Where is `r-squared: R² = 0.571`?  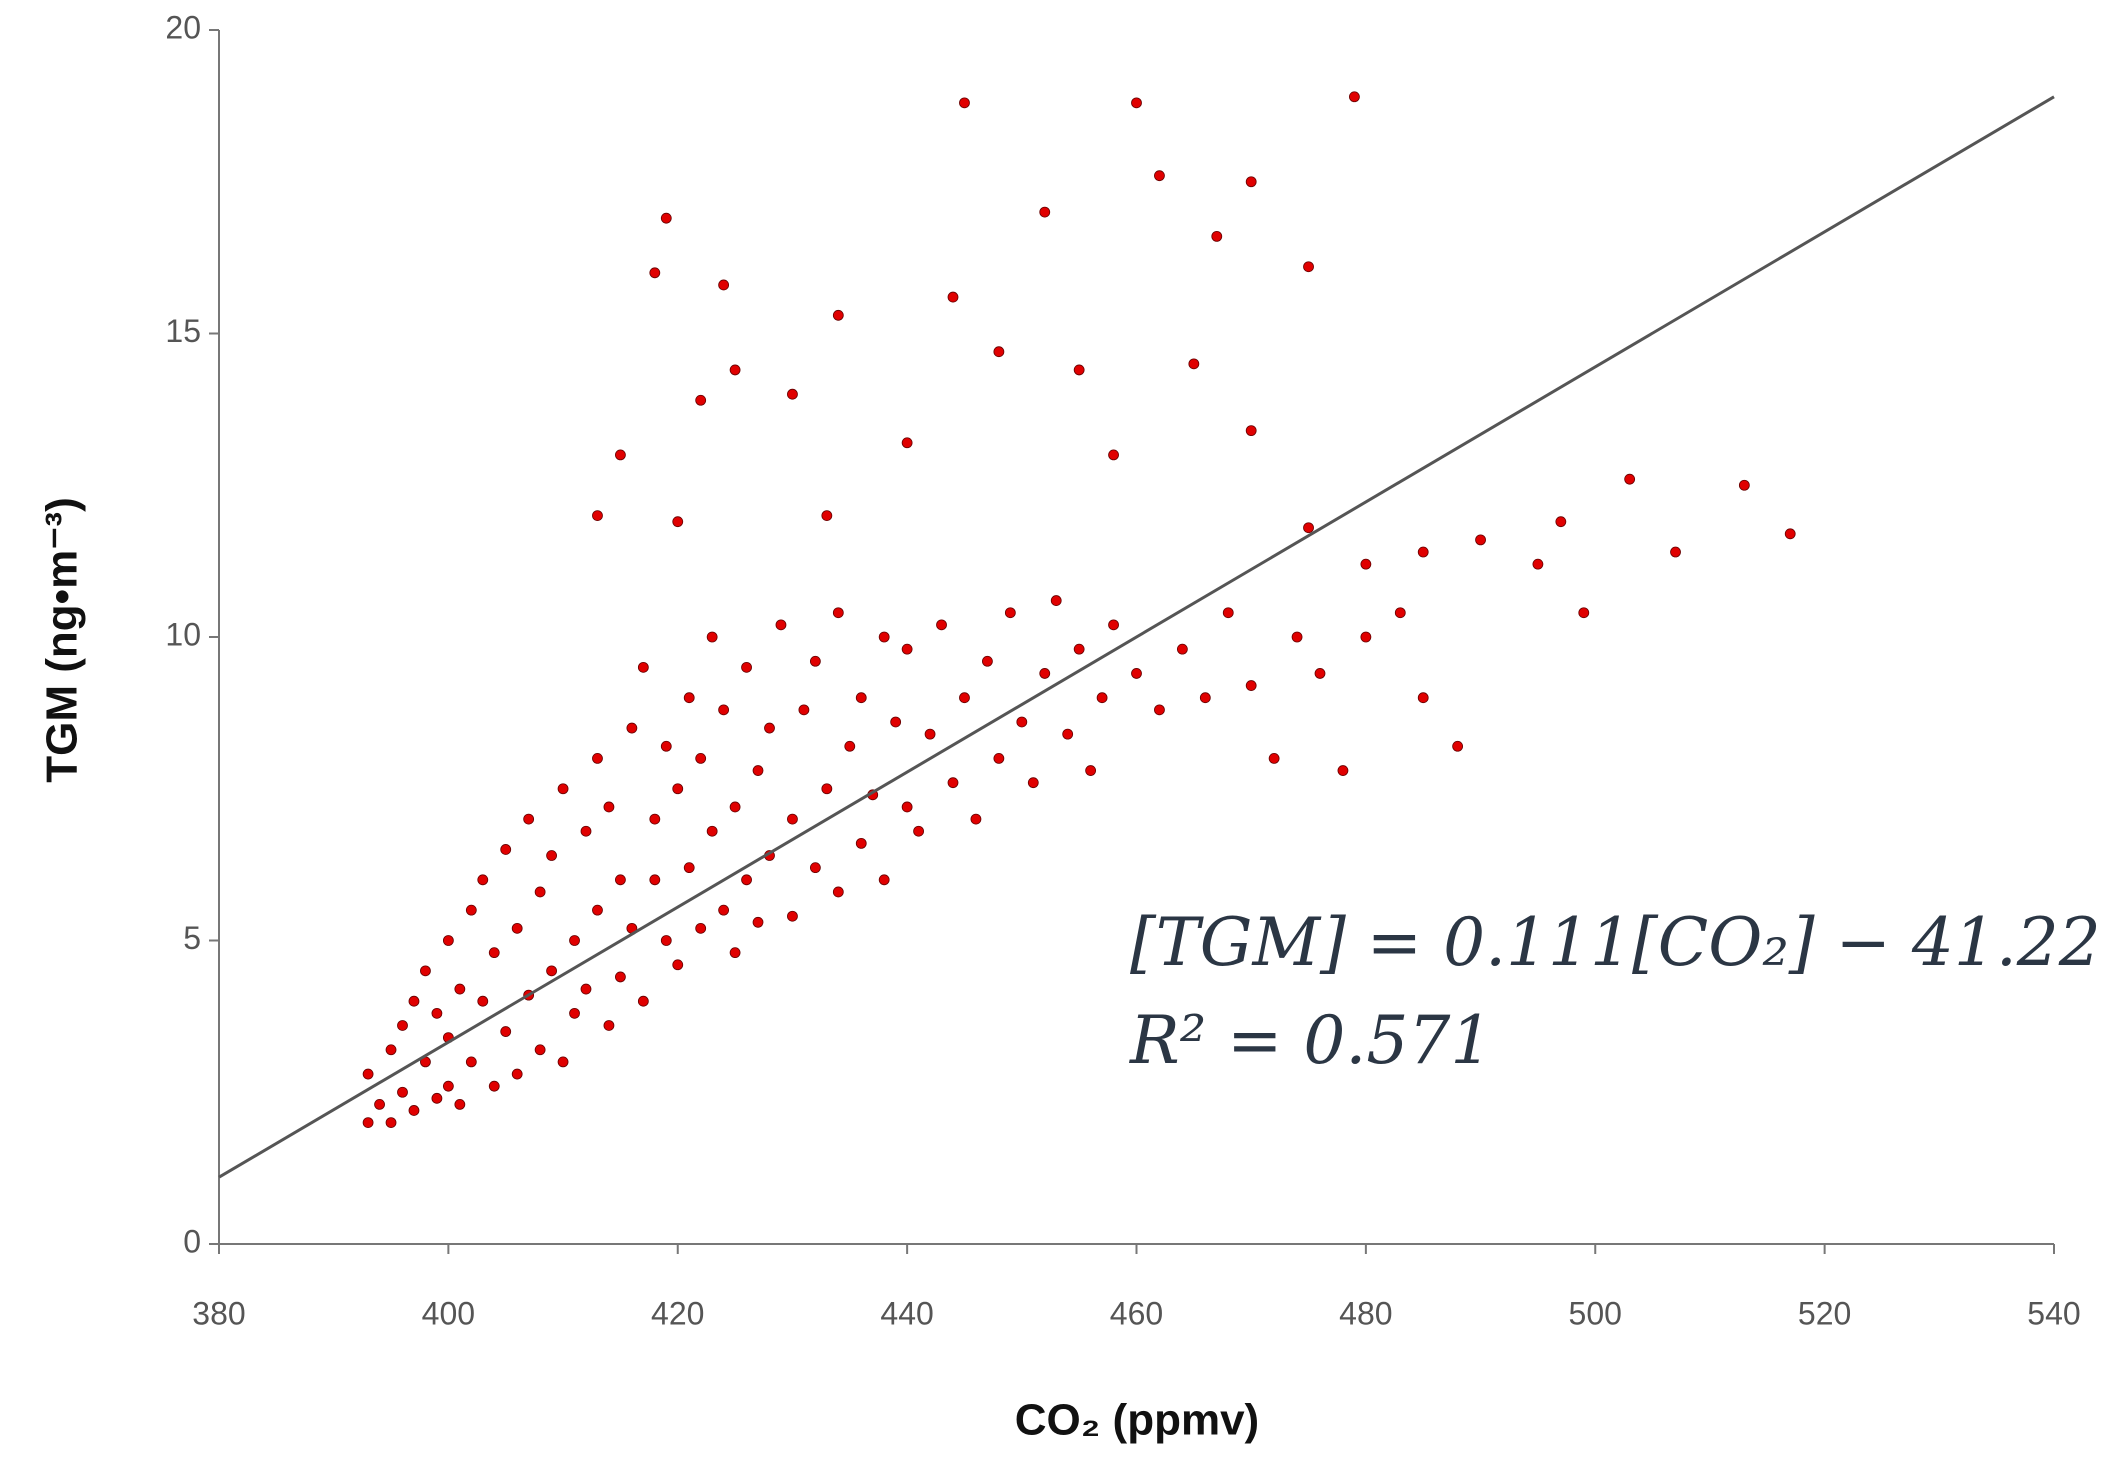 r-squared: R² = 0.571 is located at coordinates (1310, 1040).